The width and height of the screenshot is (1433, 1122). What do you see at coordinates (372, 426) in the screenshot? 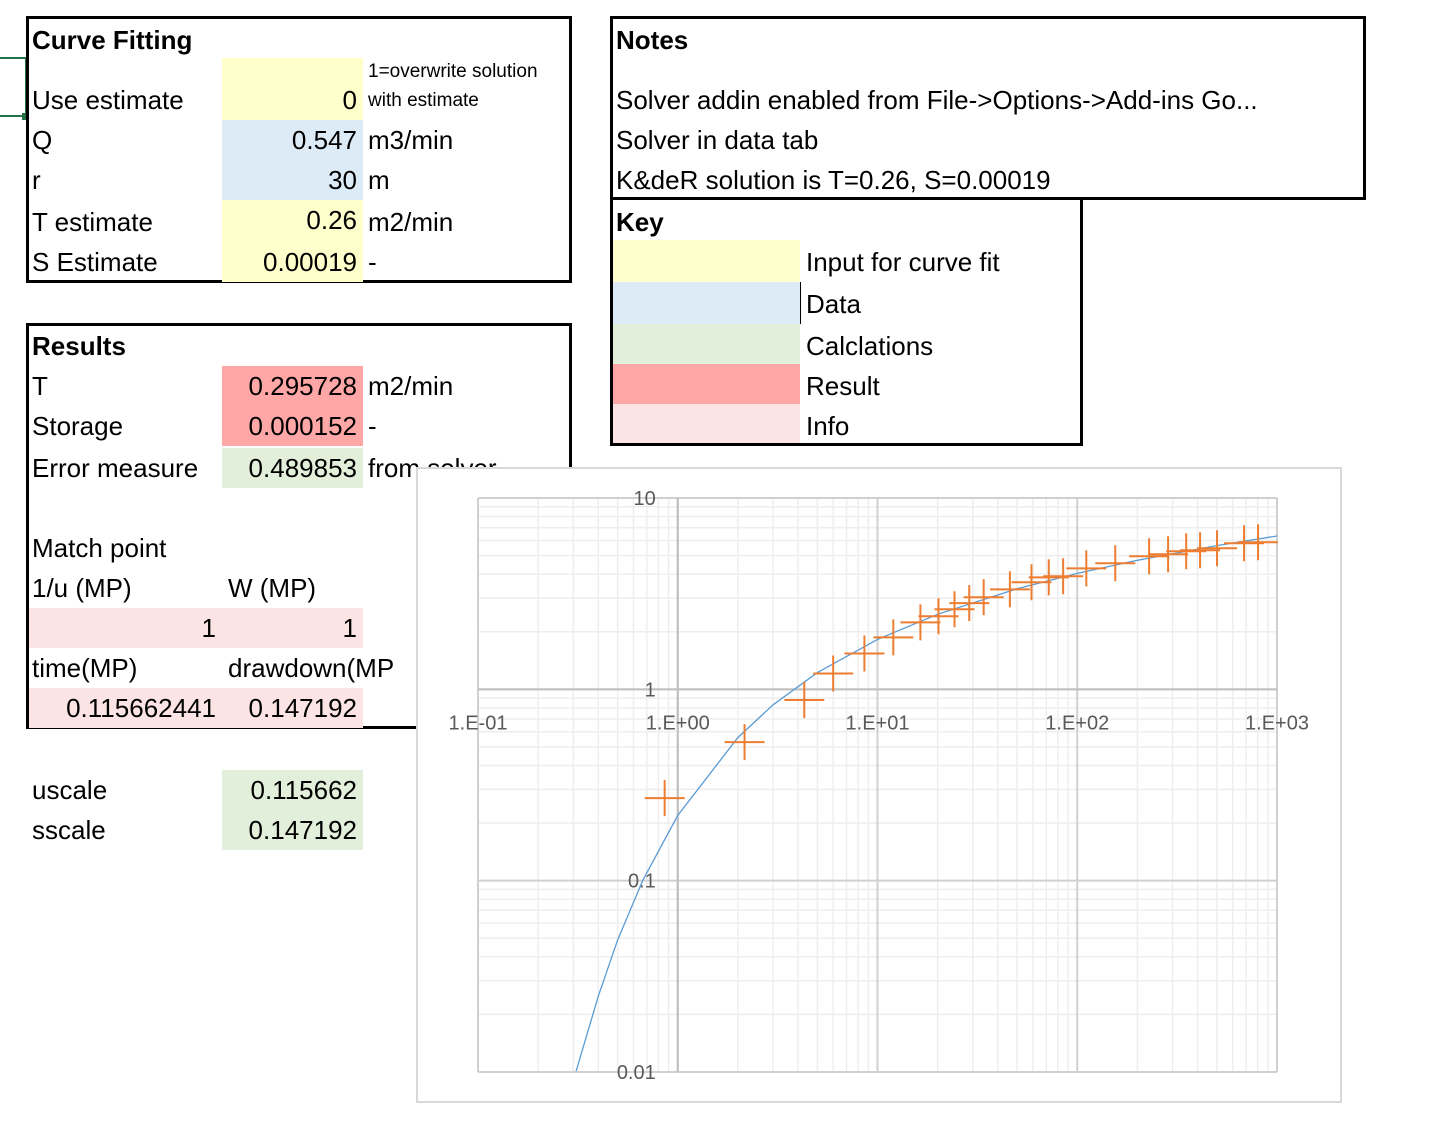
I see `storage-result-unit: -` at bounding box center [372, 426].